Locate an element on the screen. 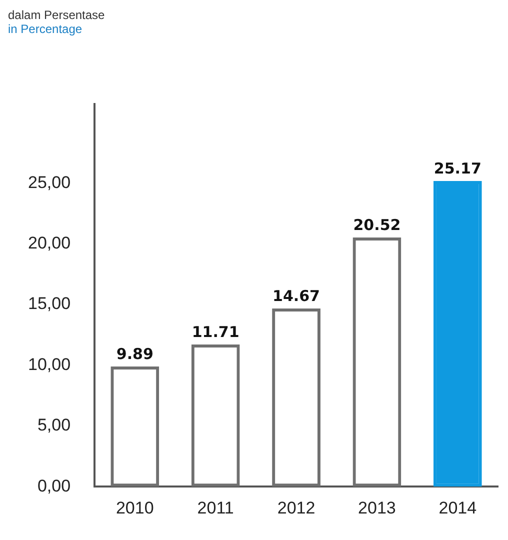 This screenshot has width=508, height=540. y-tick-label: 5,00 is located at coordinates (54, 425).